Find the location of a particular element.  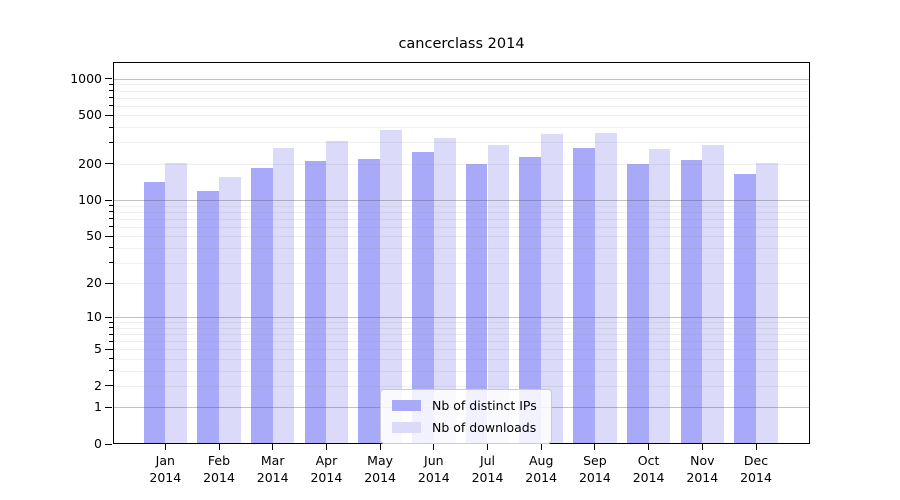

x-tick-month: Dec is located at coordinates (756, 460).